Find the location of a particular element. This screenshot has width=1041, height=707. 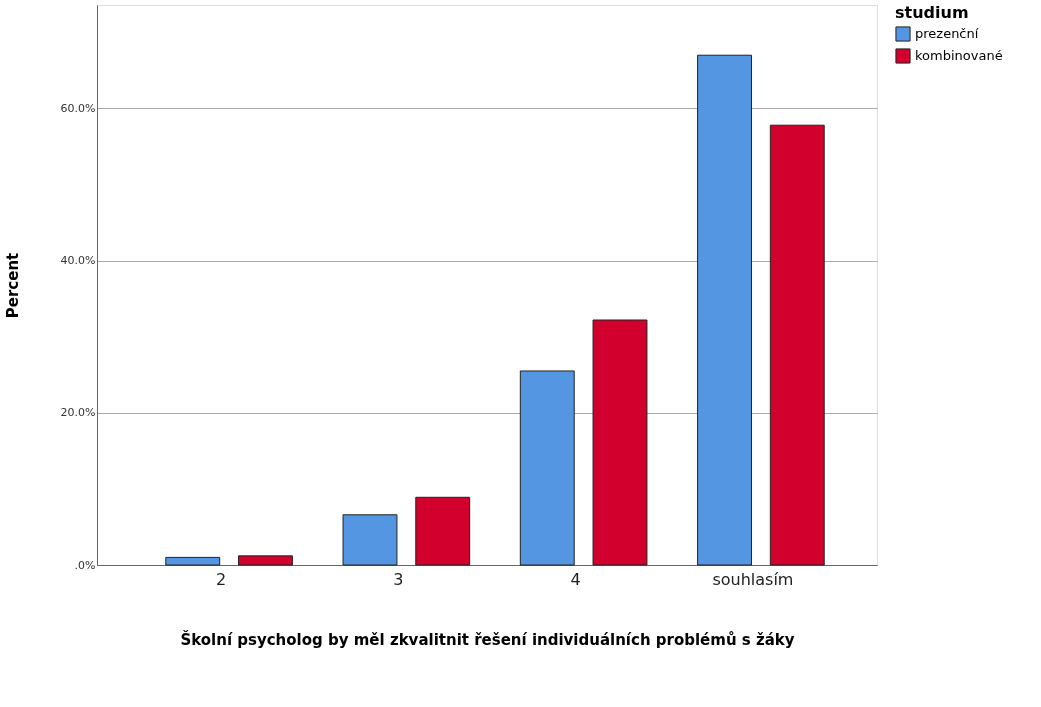

y-tick-label: 40.0% is located at coordinates (78, 261).